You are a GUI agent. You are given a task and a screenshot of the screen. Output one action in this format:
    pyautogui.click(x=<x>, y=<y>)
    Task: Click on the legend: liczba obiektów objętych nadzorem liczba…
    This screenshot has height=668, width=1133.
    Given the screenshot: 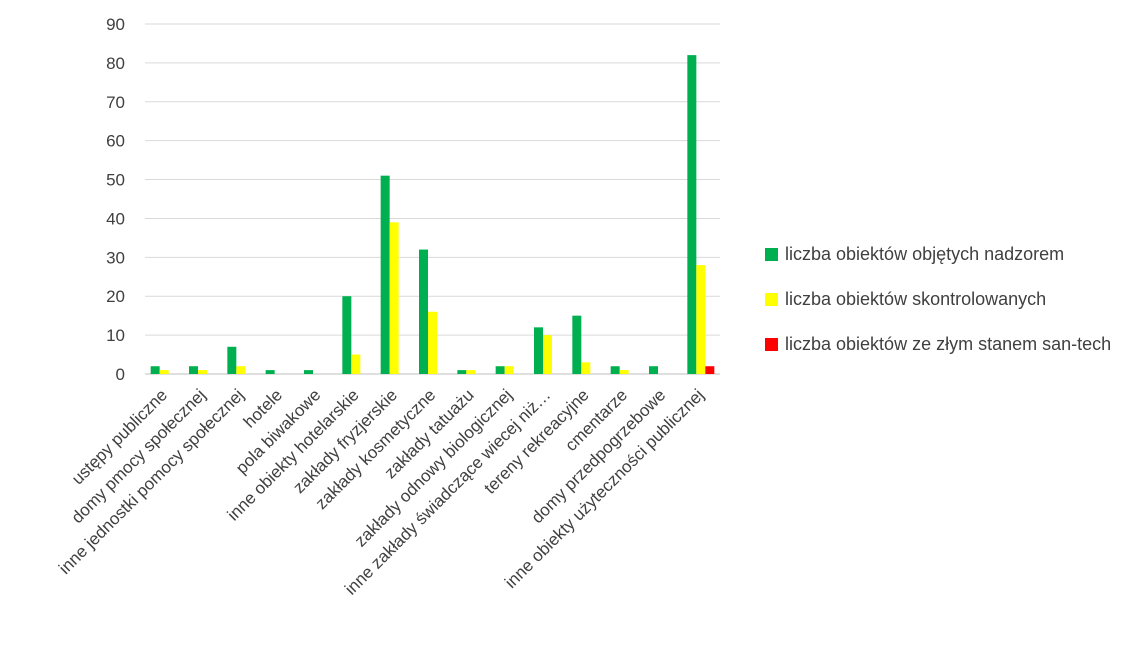 What is the action you would take?
    pyautogui.click(x=949, y=307)
    